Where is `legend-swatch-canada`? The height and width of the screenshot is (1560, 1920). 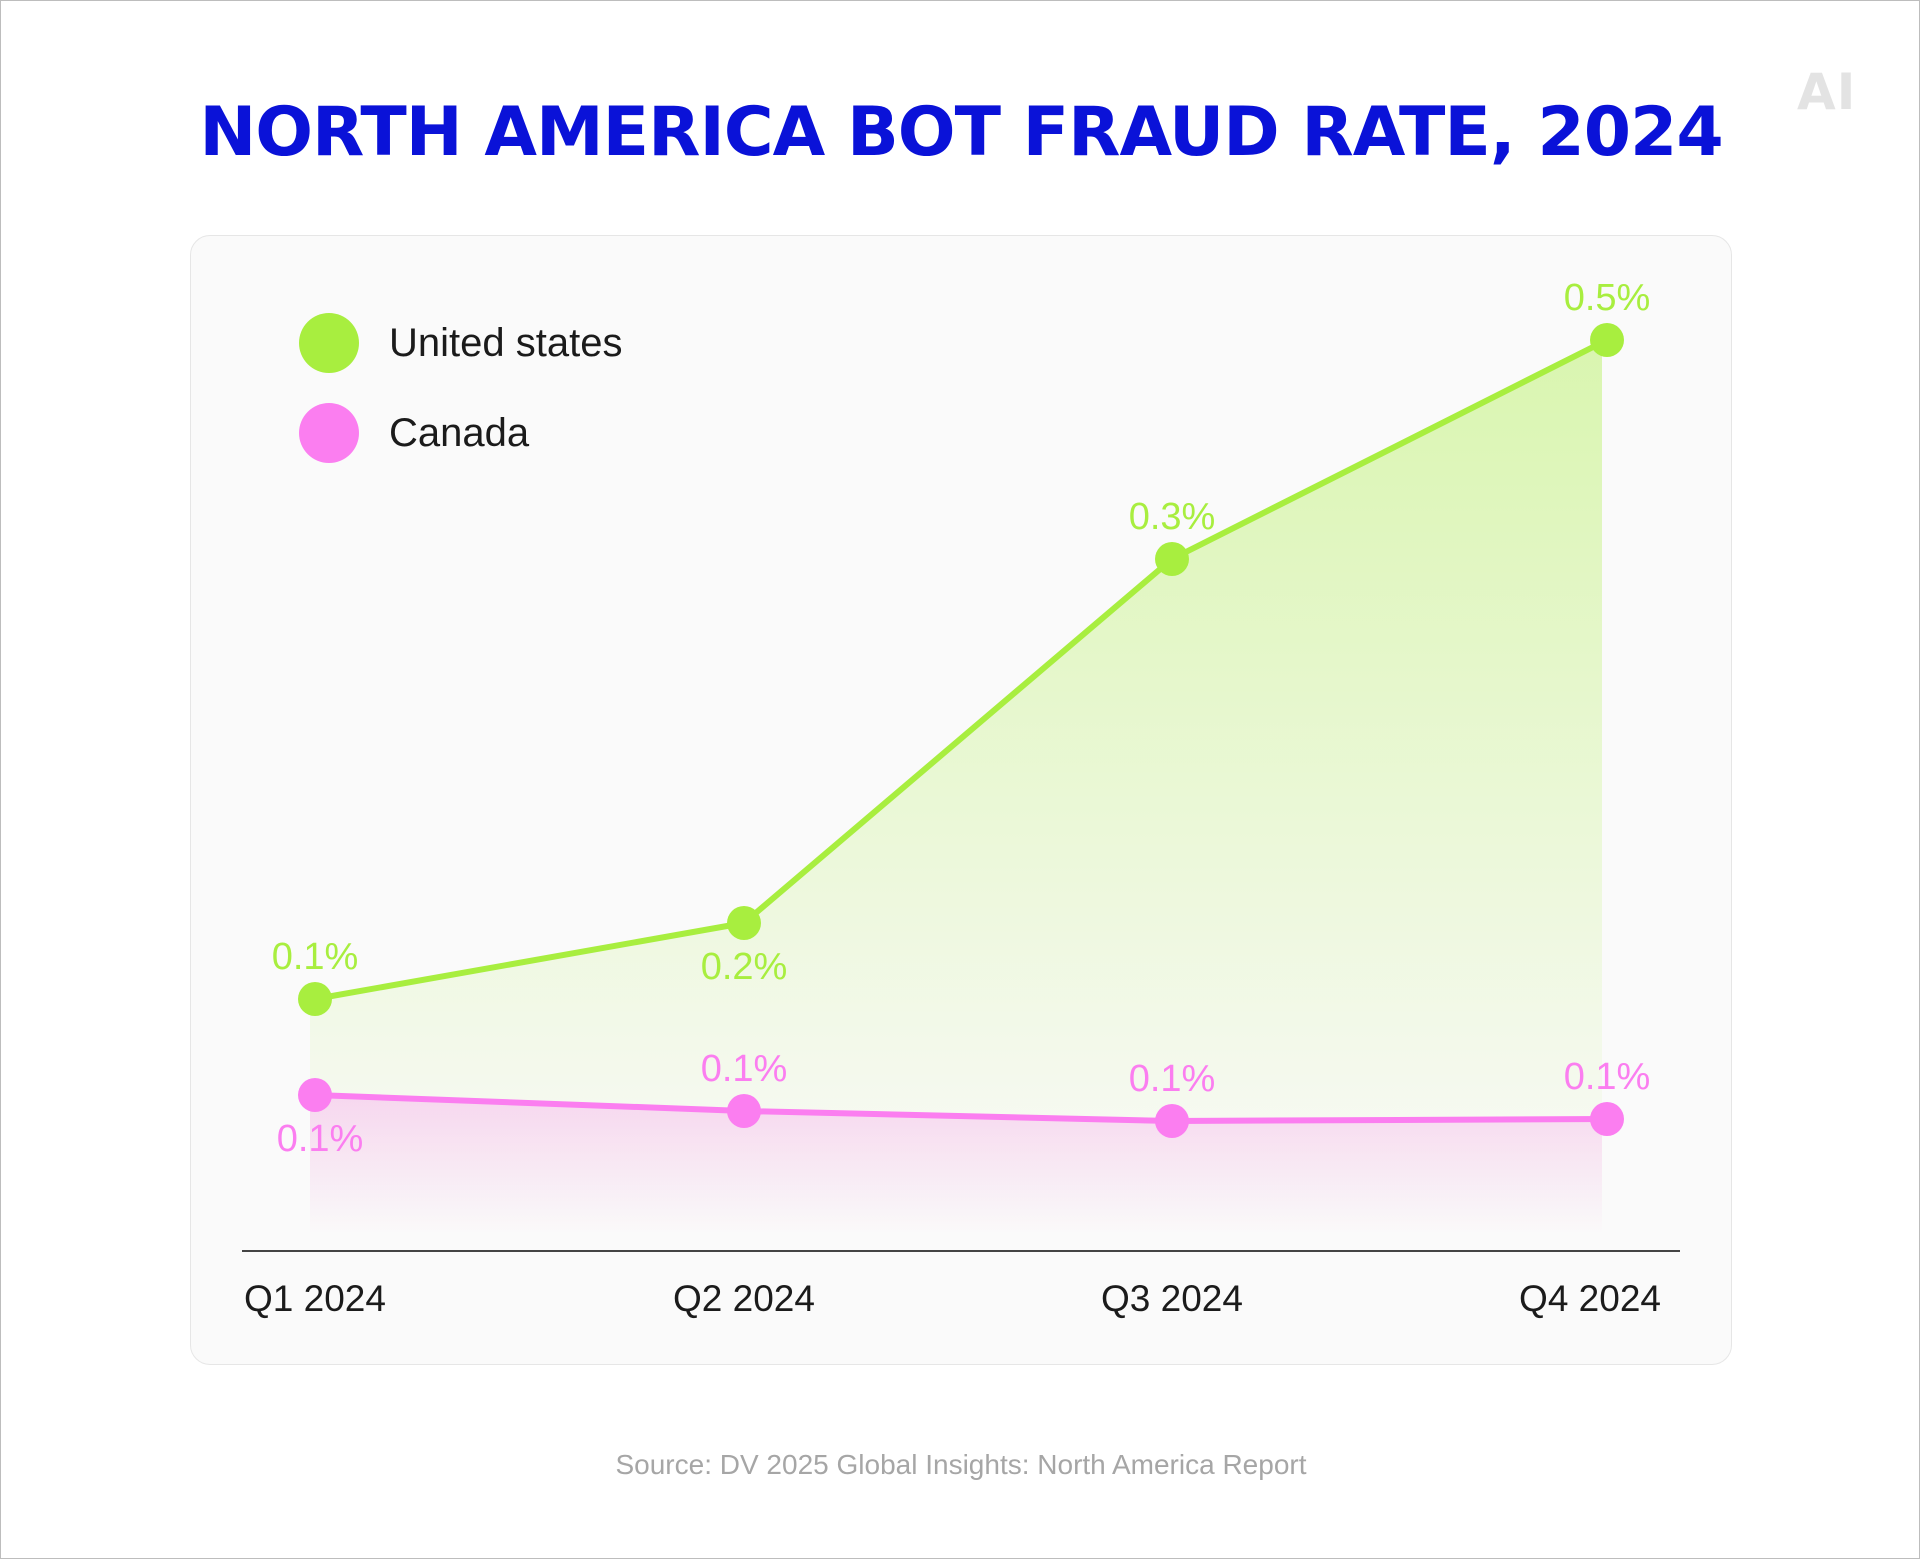 legend-swatch-canada is located at coordinates (329, 433).